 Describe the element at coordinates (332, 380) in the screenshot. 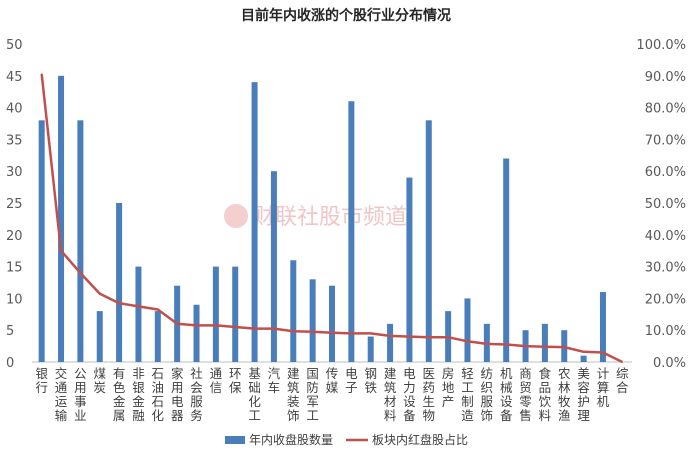

I see `category-label: 传媒` at that location.